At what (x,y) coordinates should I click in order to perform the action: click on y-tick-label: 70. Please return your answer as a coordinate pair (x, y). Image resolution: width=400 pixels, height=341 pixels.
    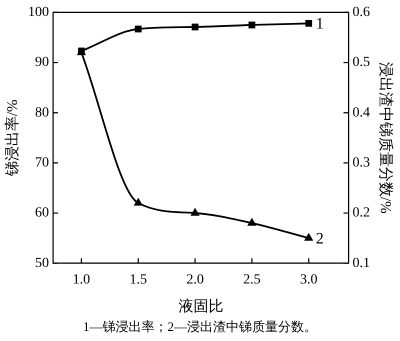
    Looking at the image, I should click on (42, 163).